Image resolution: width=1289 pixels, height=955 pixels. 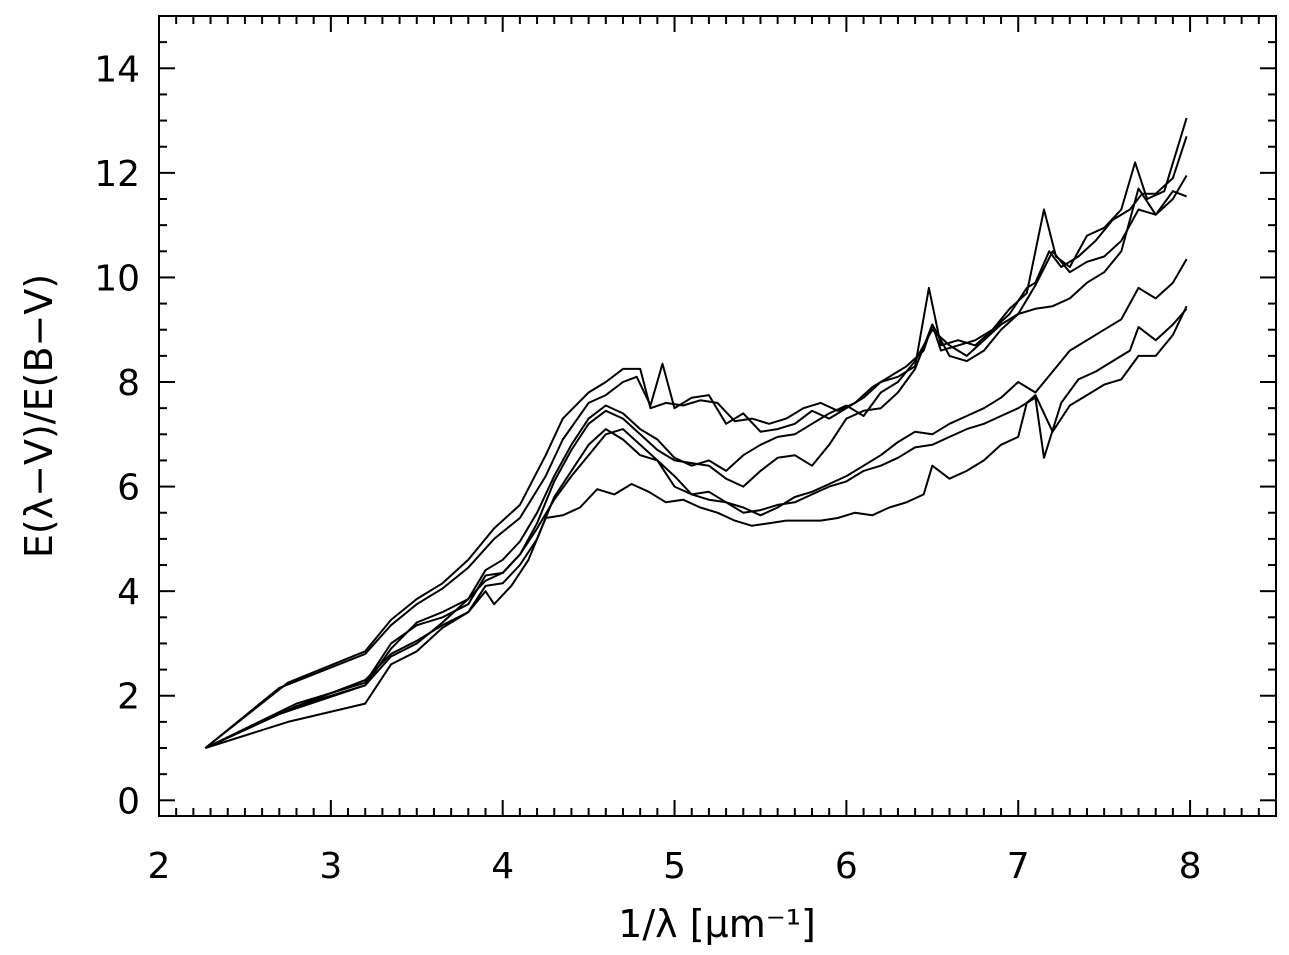 I want to click on y-axis-label: E(λ−V)/E(B−V), so click(x=39, y=416).